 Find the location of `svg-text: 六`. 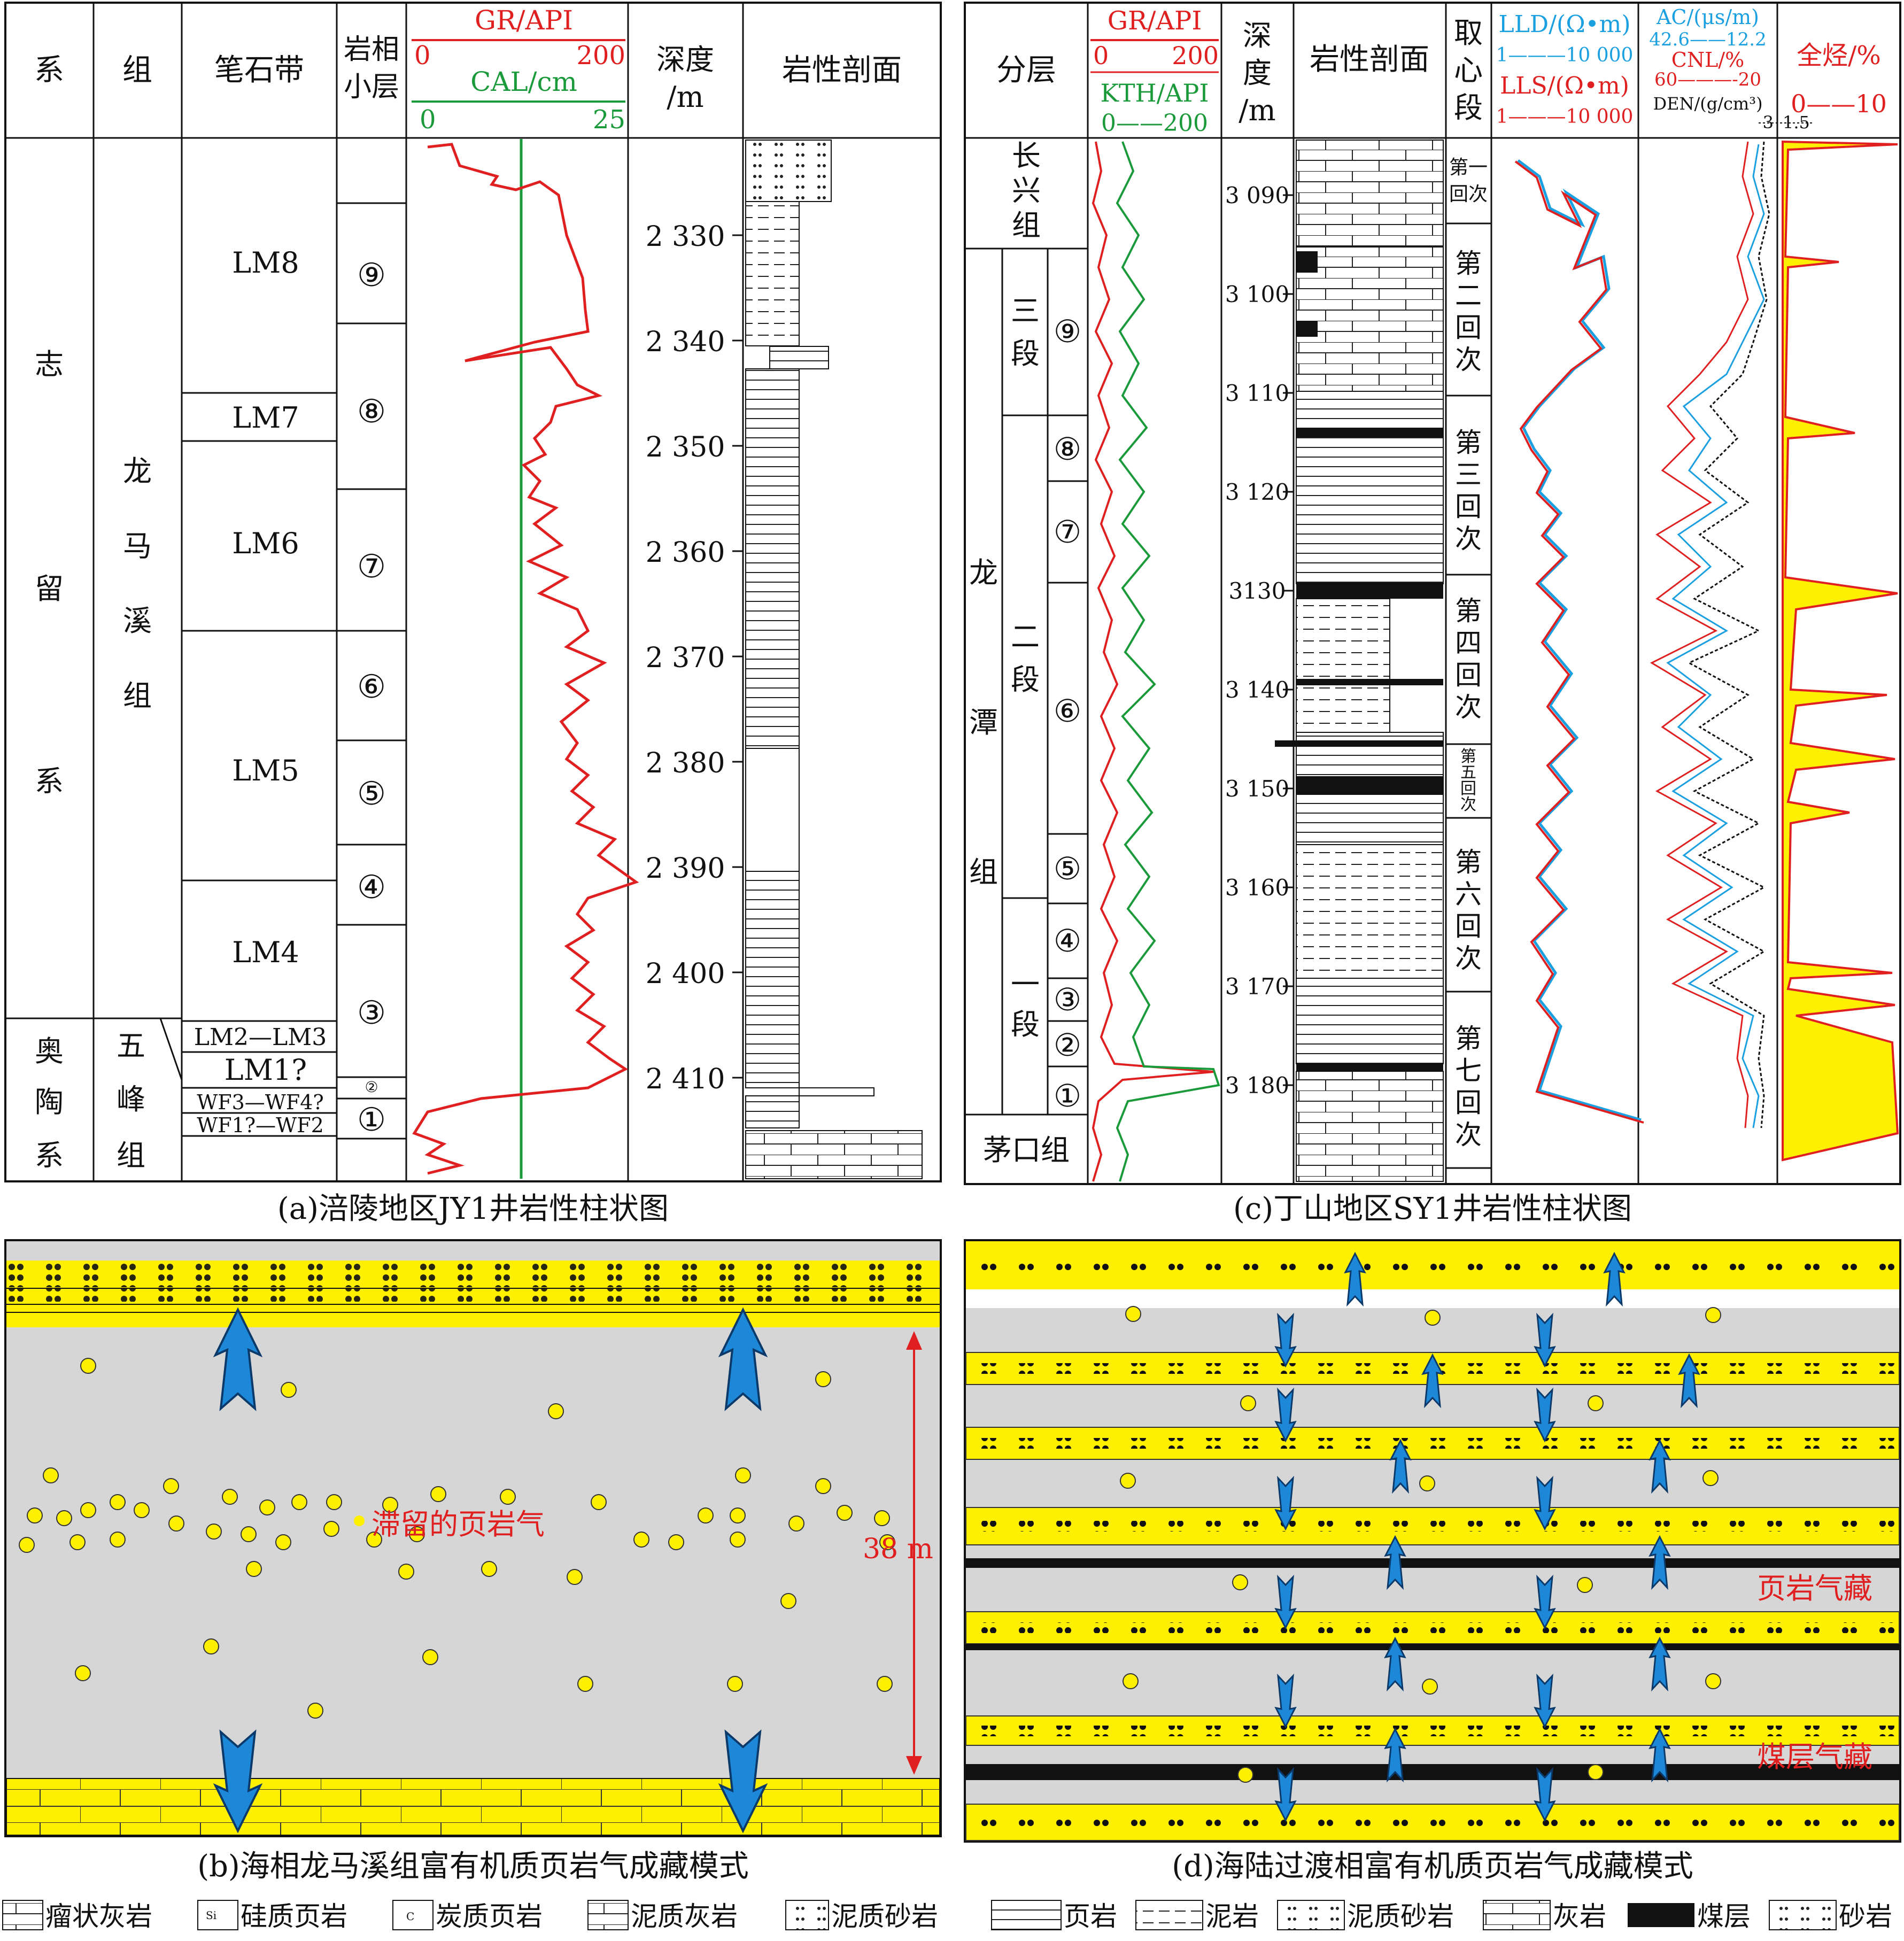

svg-text: 六 is located at coordinates (1469, 894).